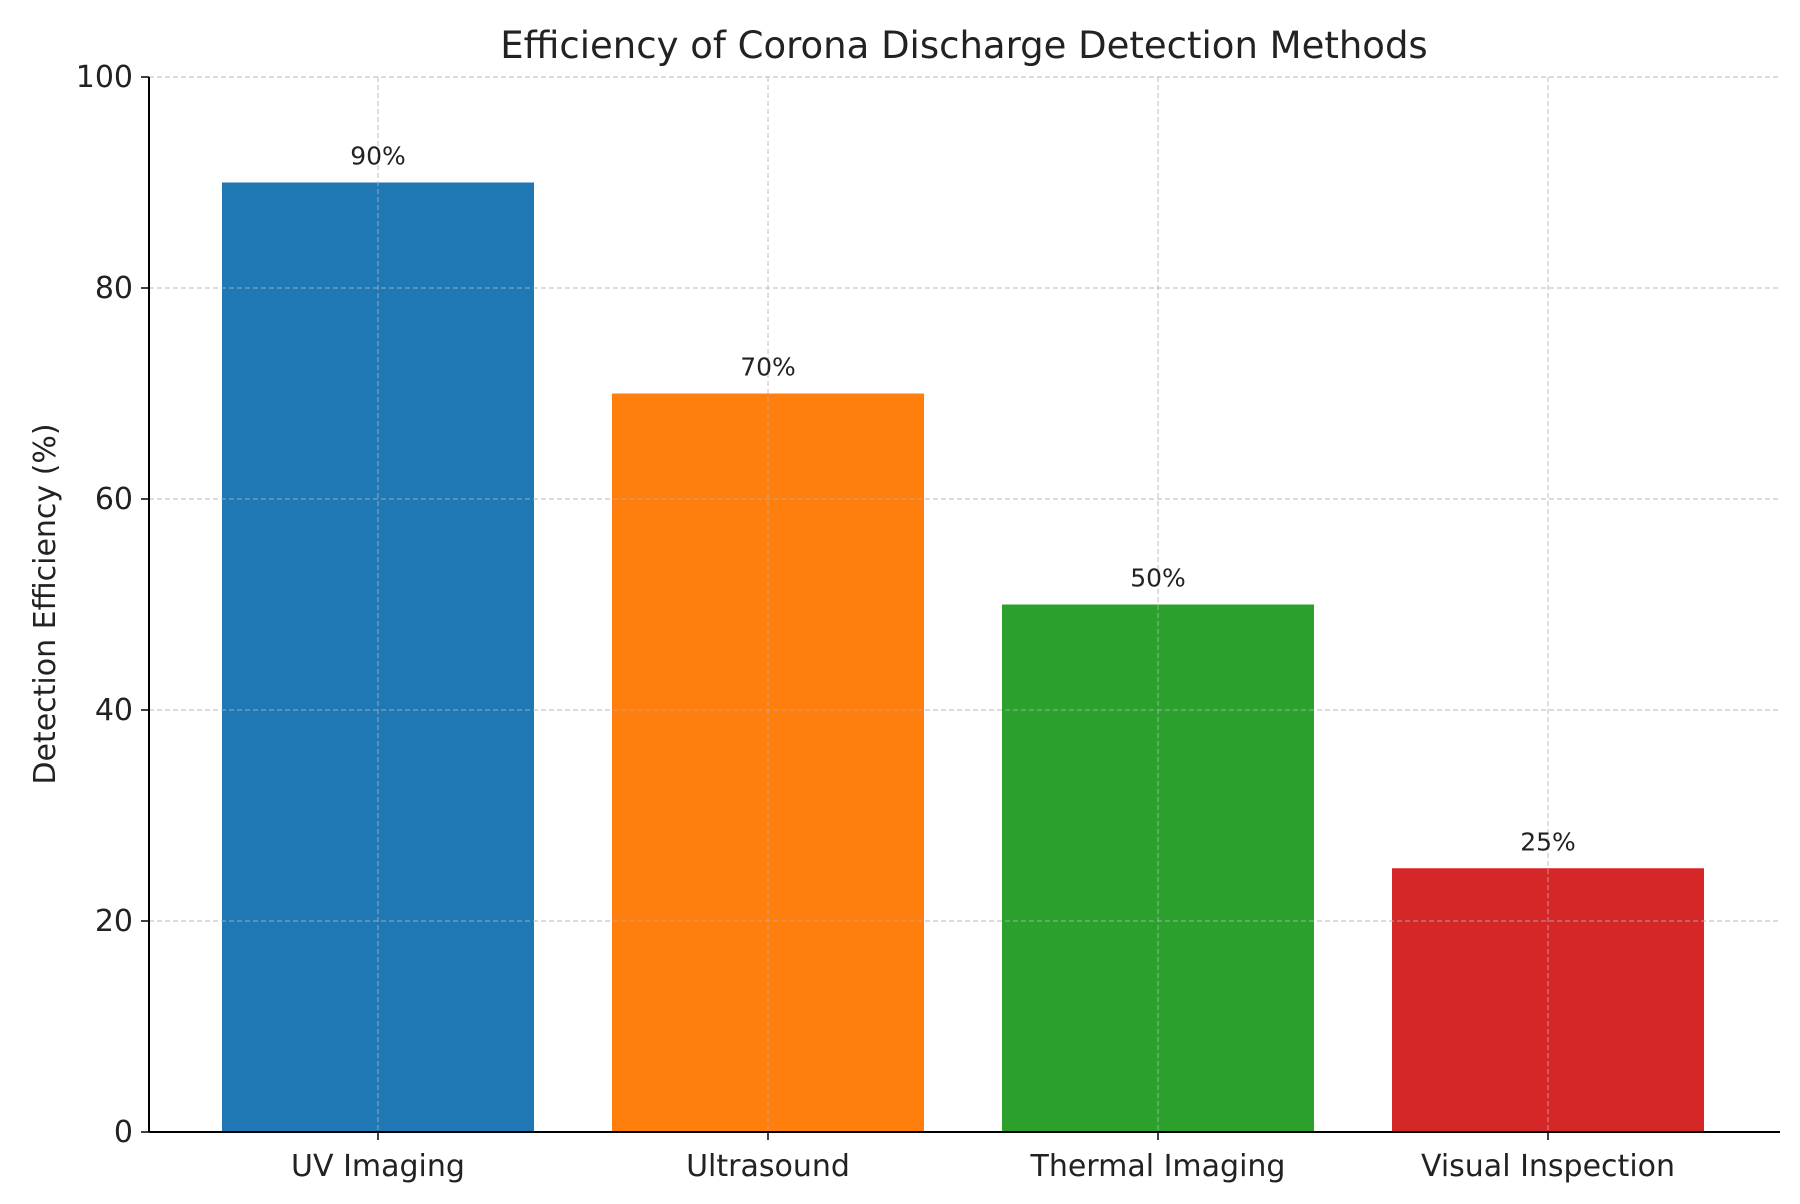  I want to click on x-tick-label: Ultrasound, so click(768, 1166).